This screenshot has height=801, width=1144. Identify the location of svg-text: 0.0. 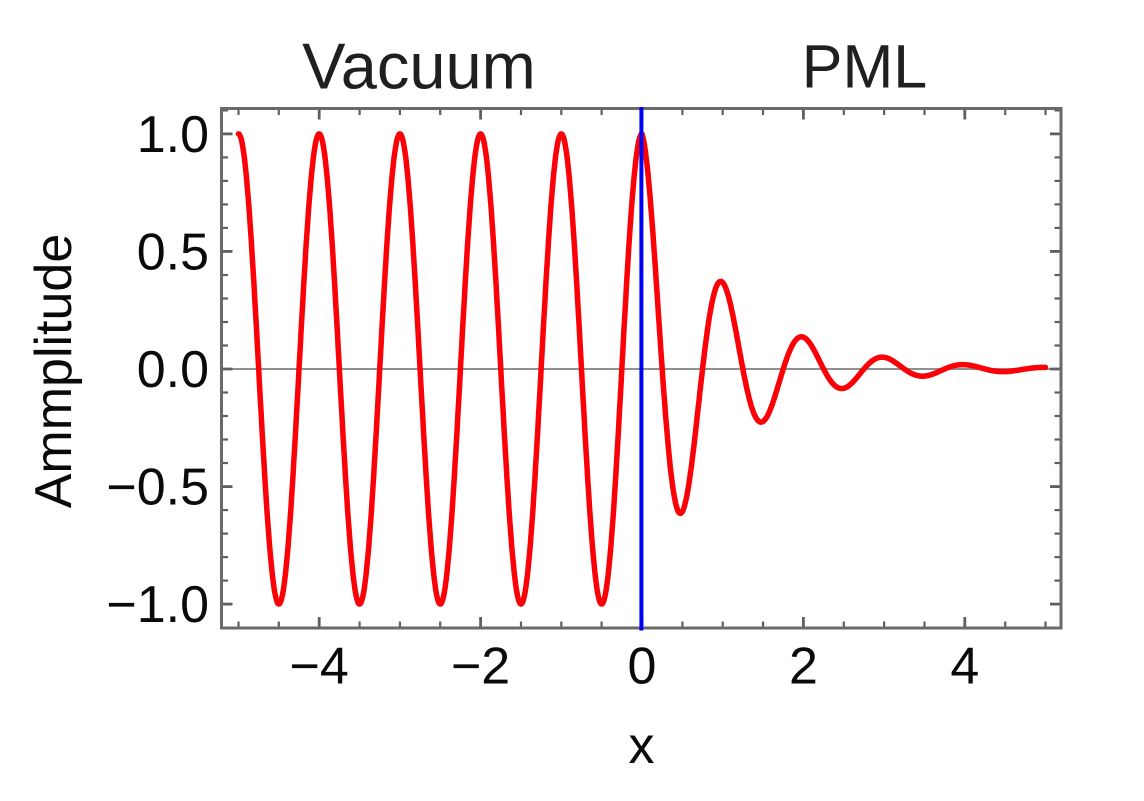
(173, 370).